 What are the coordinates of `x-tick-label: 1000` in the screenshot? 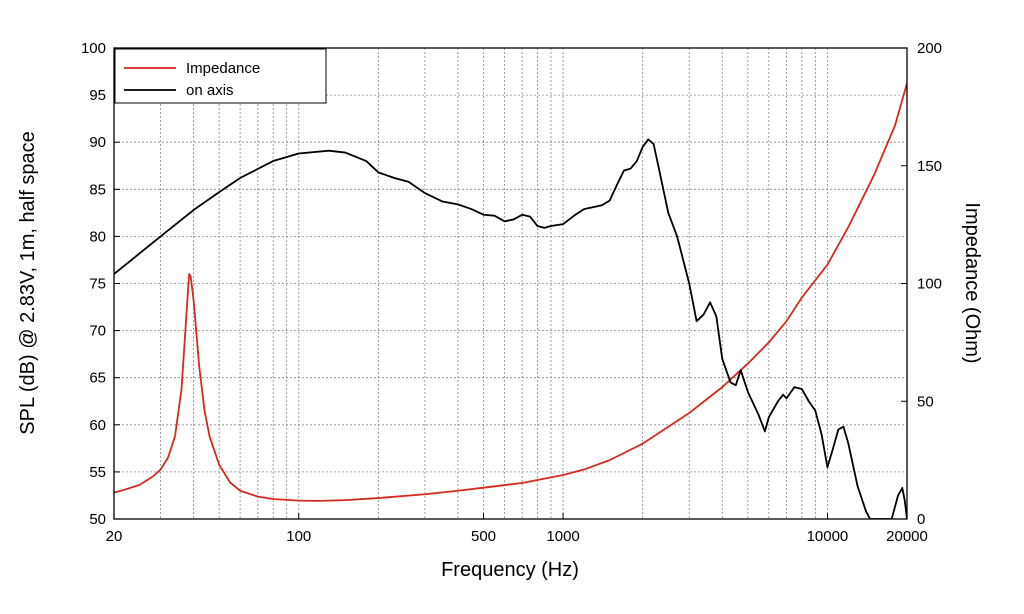 It's located at (562, 536).